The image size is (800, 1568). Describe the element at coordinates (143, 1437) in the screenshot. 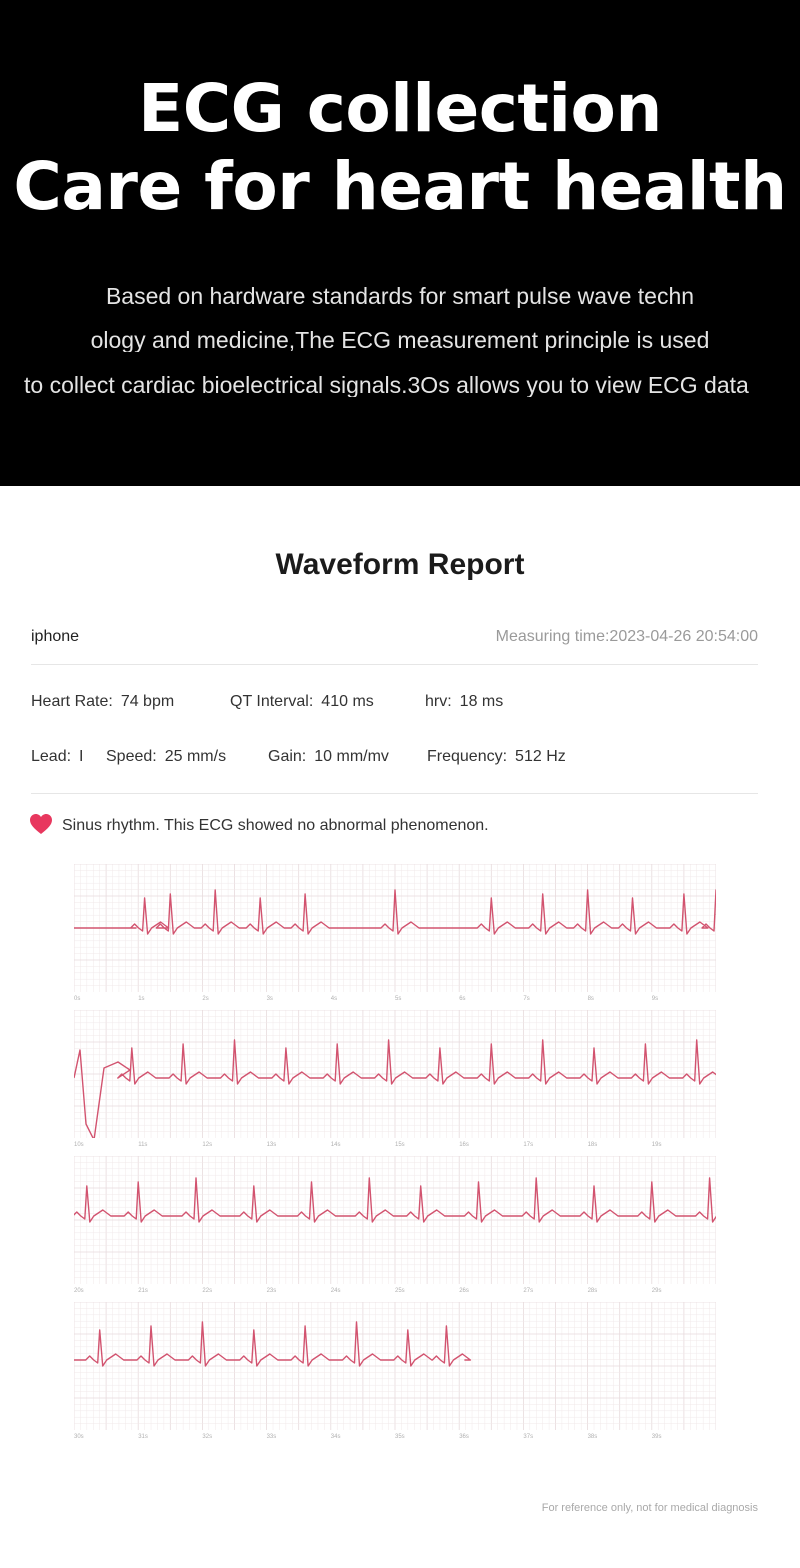

I see `time-tick: 31s` at that location.